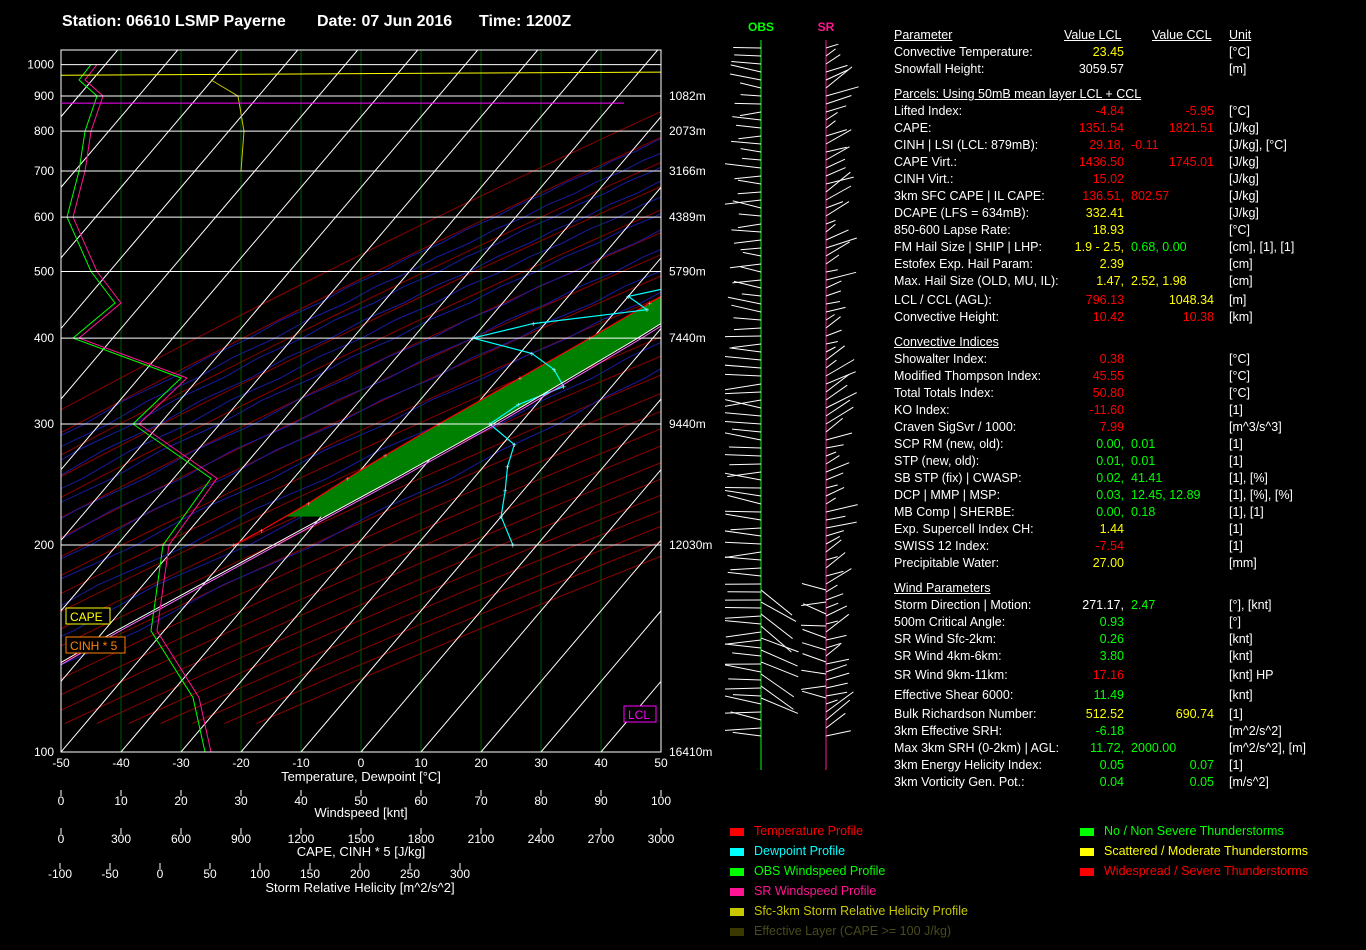 The image size is (1366, 950). What do you see at coordinates (1241, 317) in the screenshot?
I see `param-unit: [km]` at bounding box center [1241, 317].